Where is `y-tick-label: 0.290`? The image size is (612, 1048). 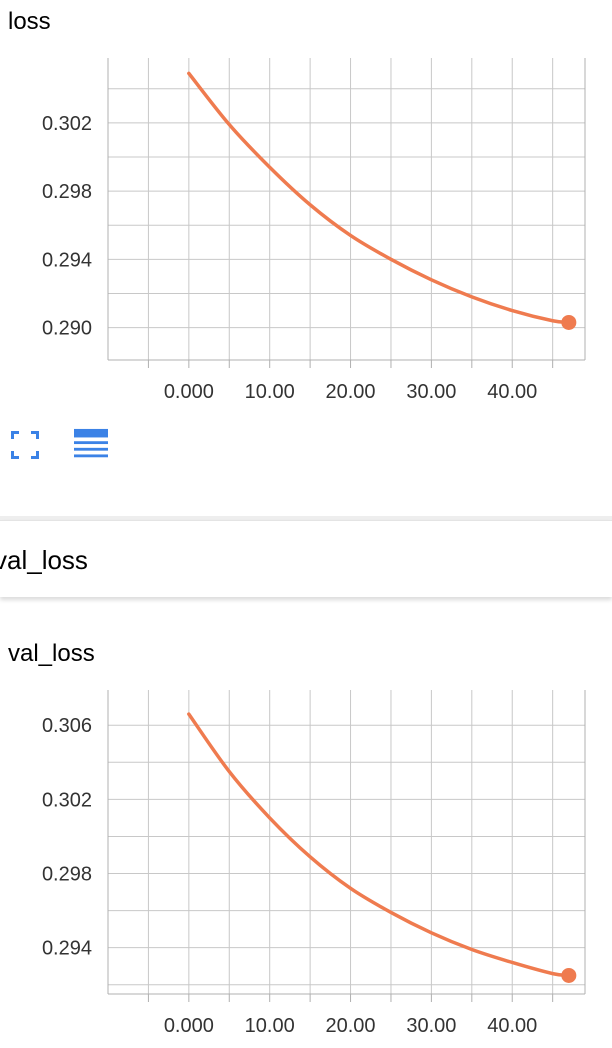
y-tick-label: 0.290 is located at coordinates (67, 329).